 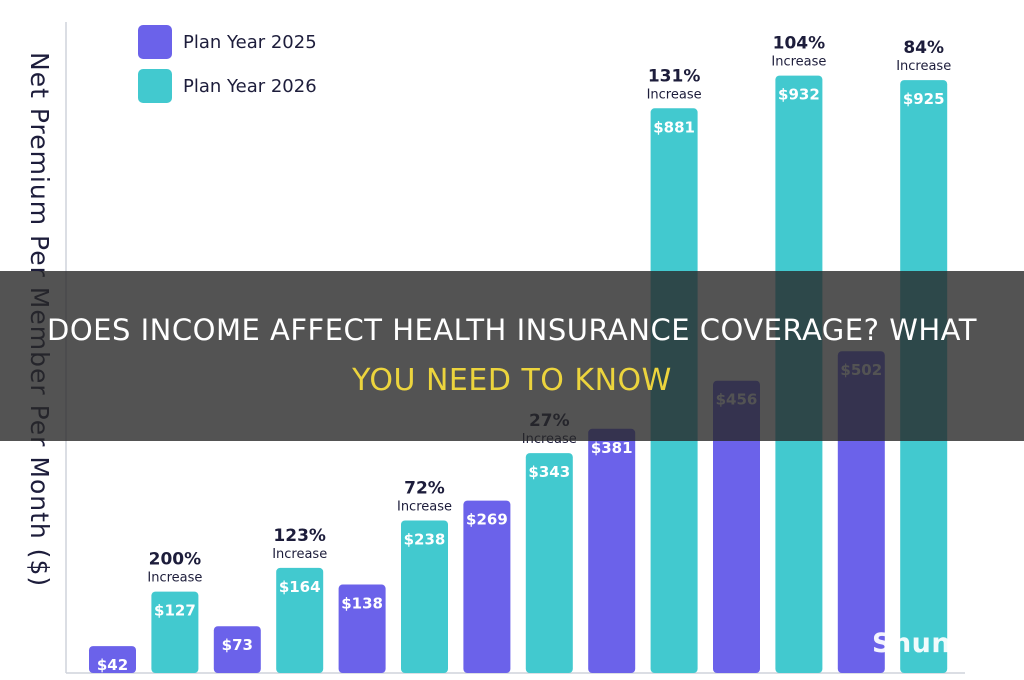 I want to click on bar-value-label-2025-1: $42, so click(x=112, y=665).